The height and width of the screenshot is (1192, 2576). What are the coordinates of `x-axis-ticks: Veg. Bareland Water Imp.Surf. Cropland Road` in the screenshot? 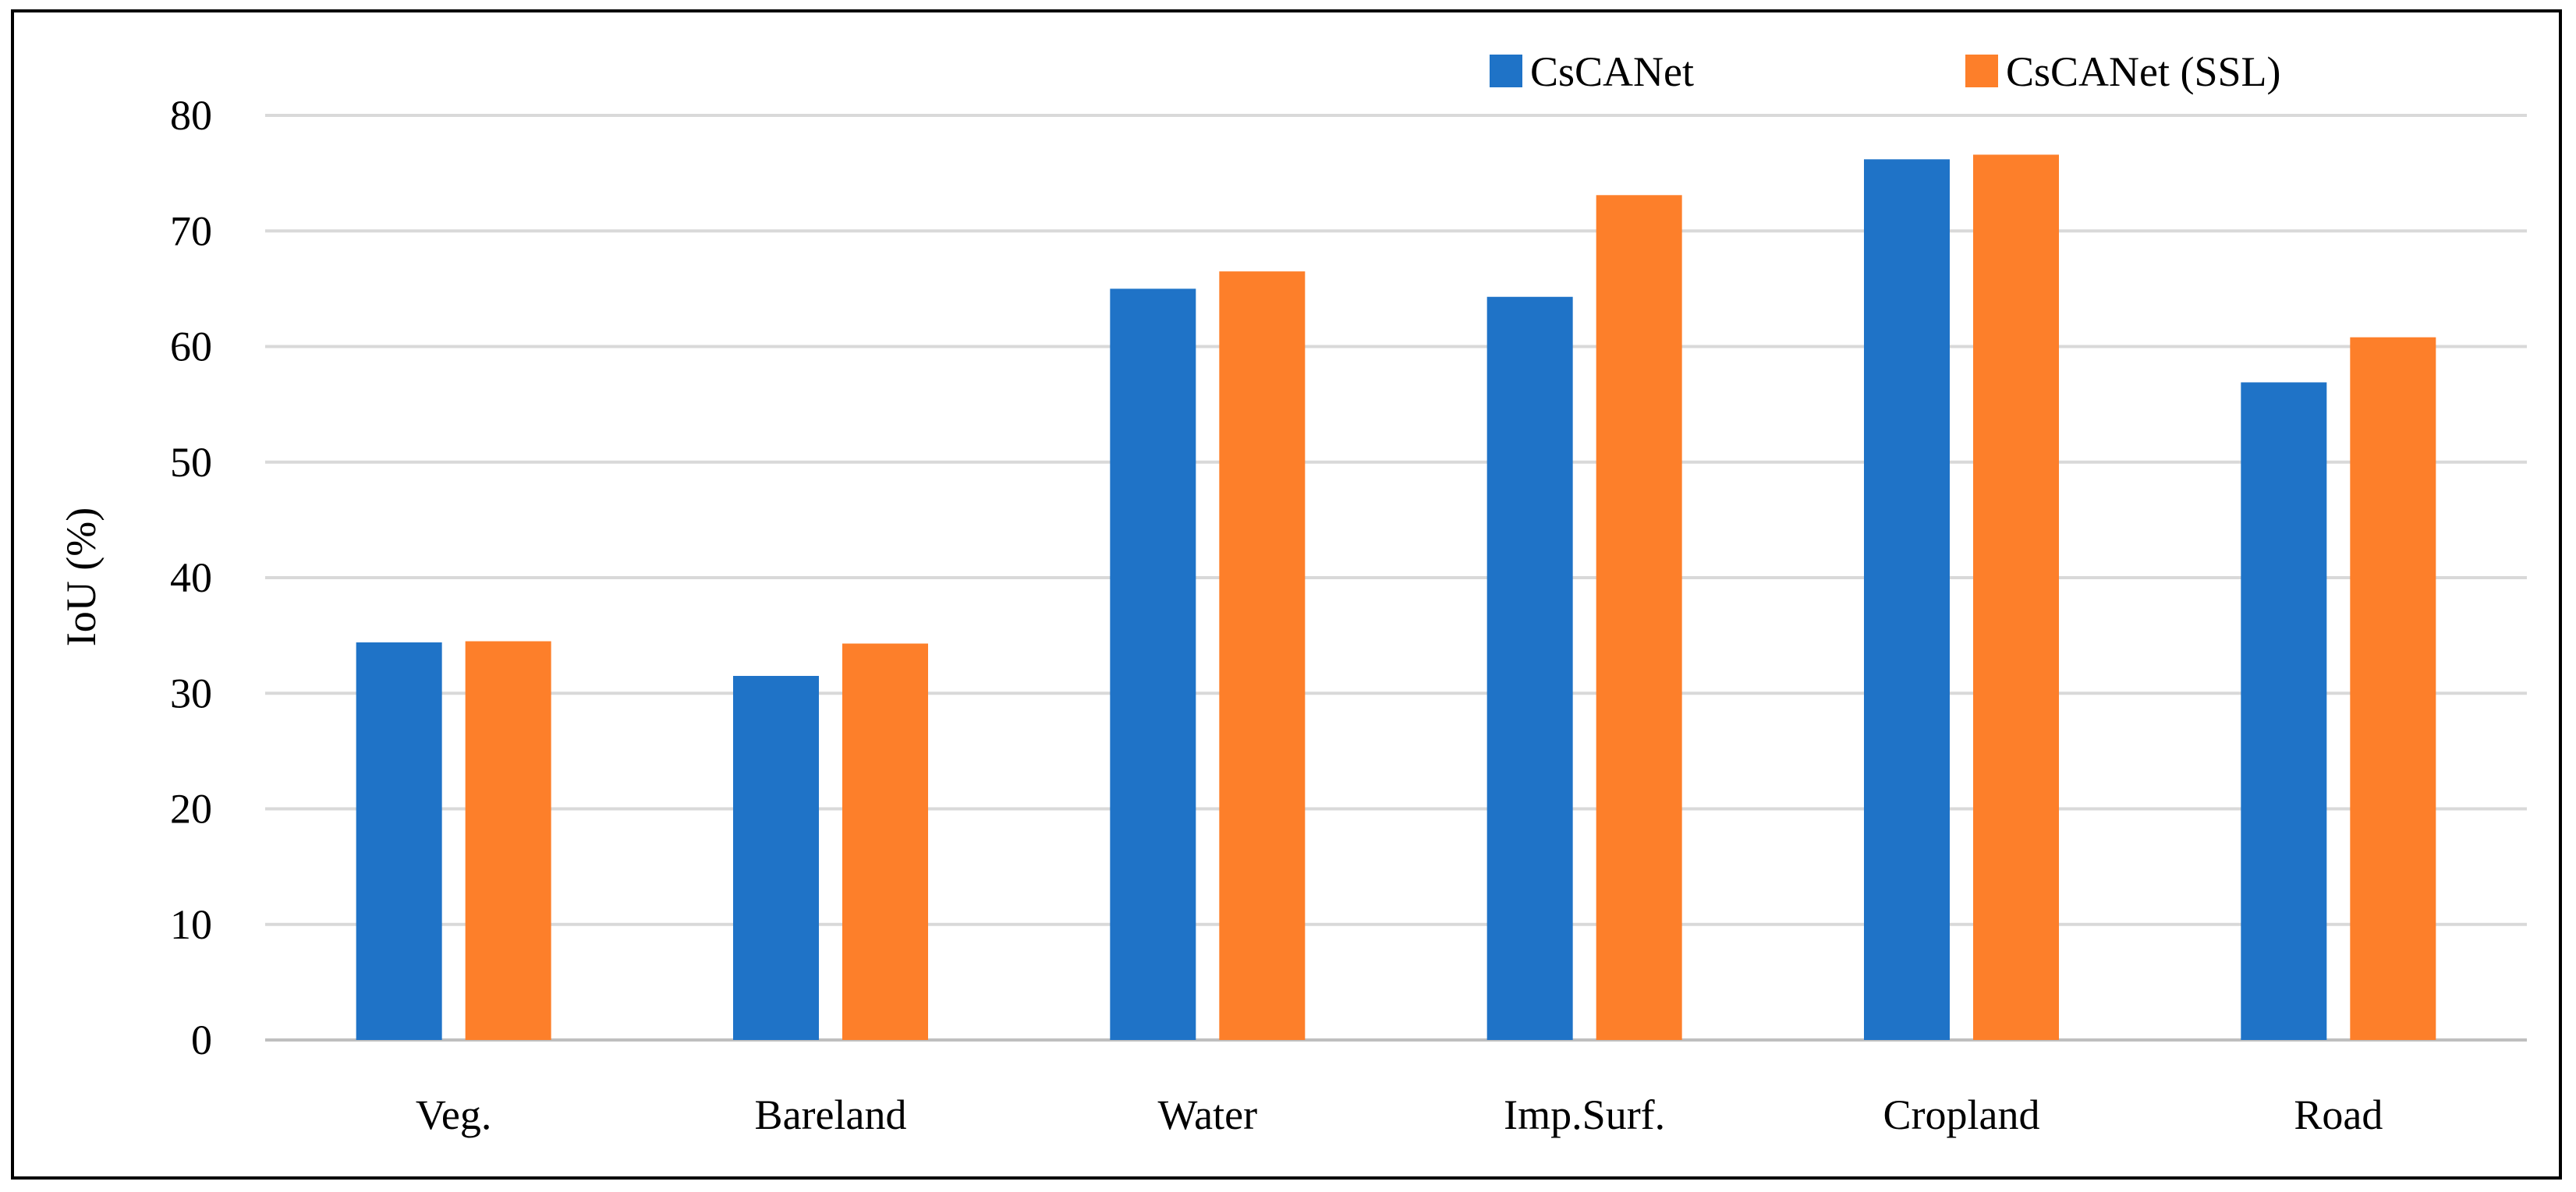 It's located at (1400, 1114).